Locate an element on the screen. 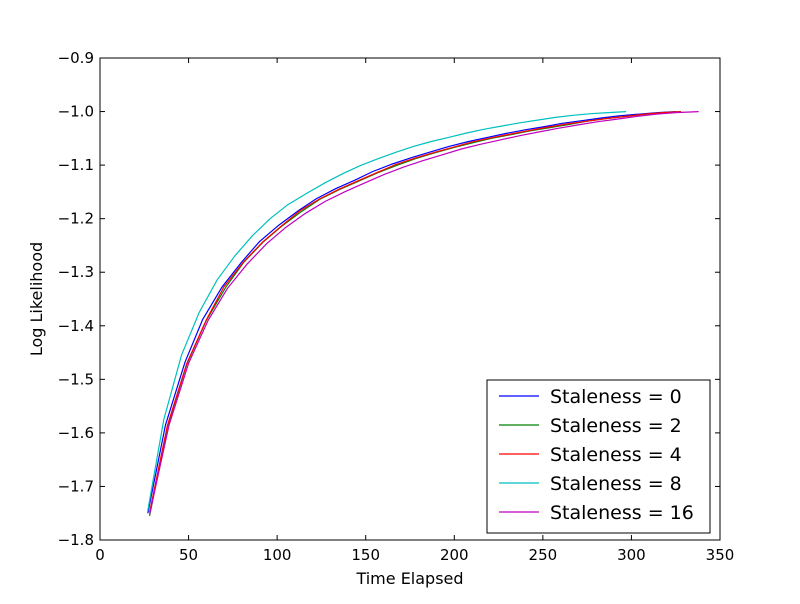  x-tick-label: 250 is located at coordinates (543, 555).